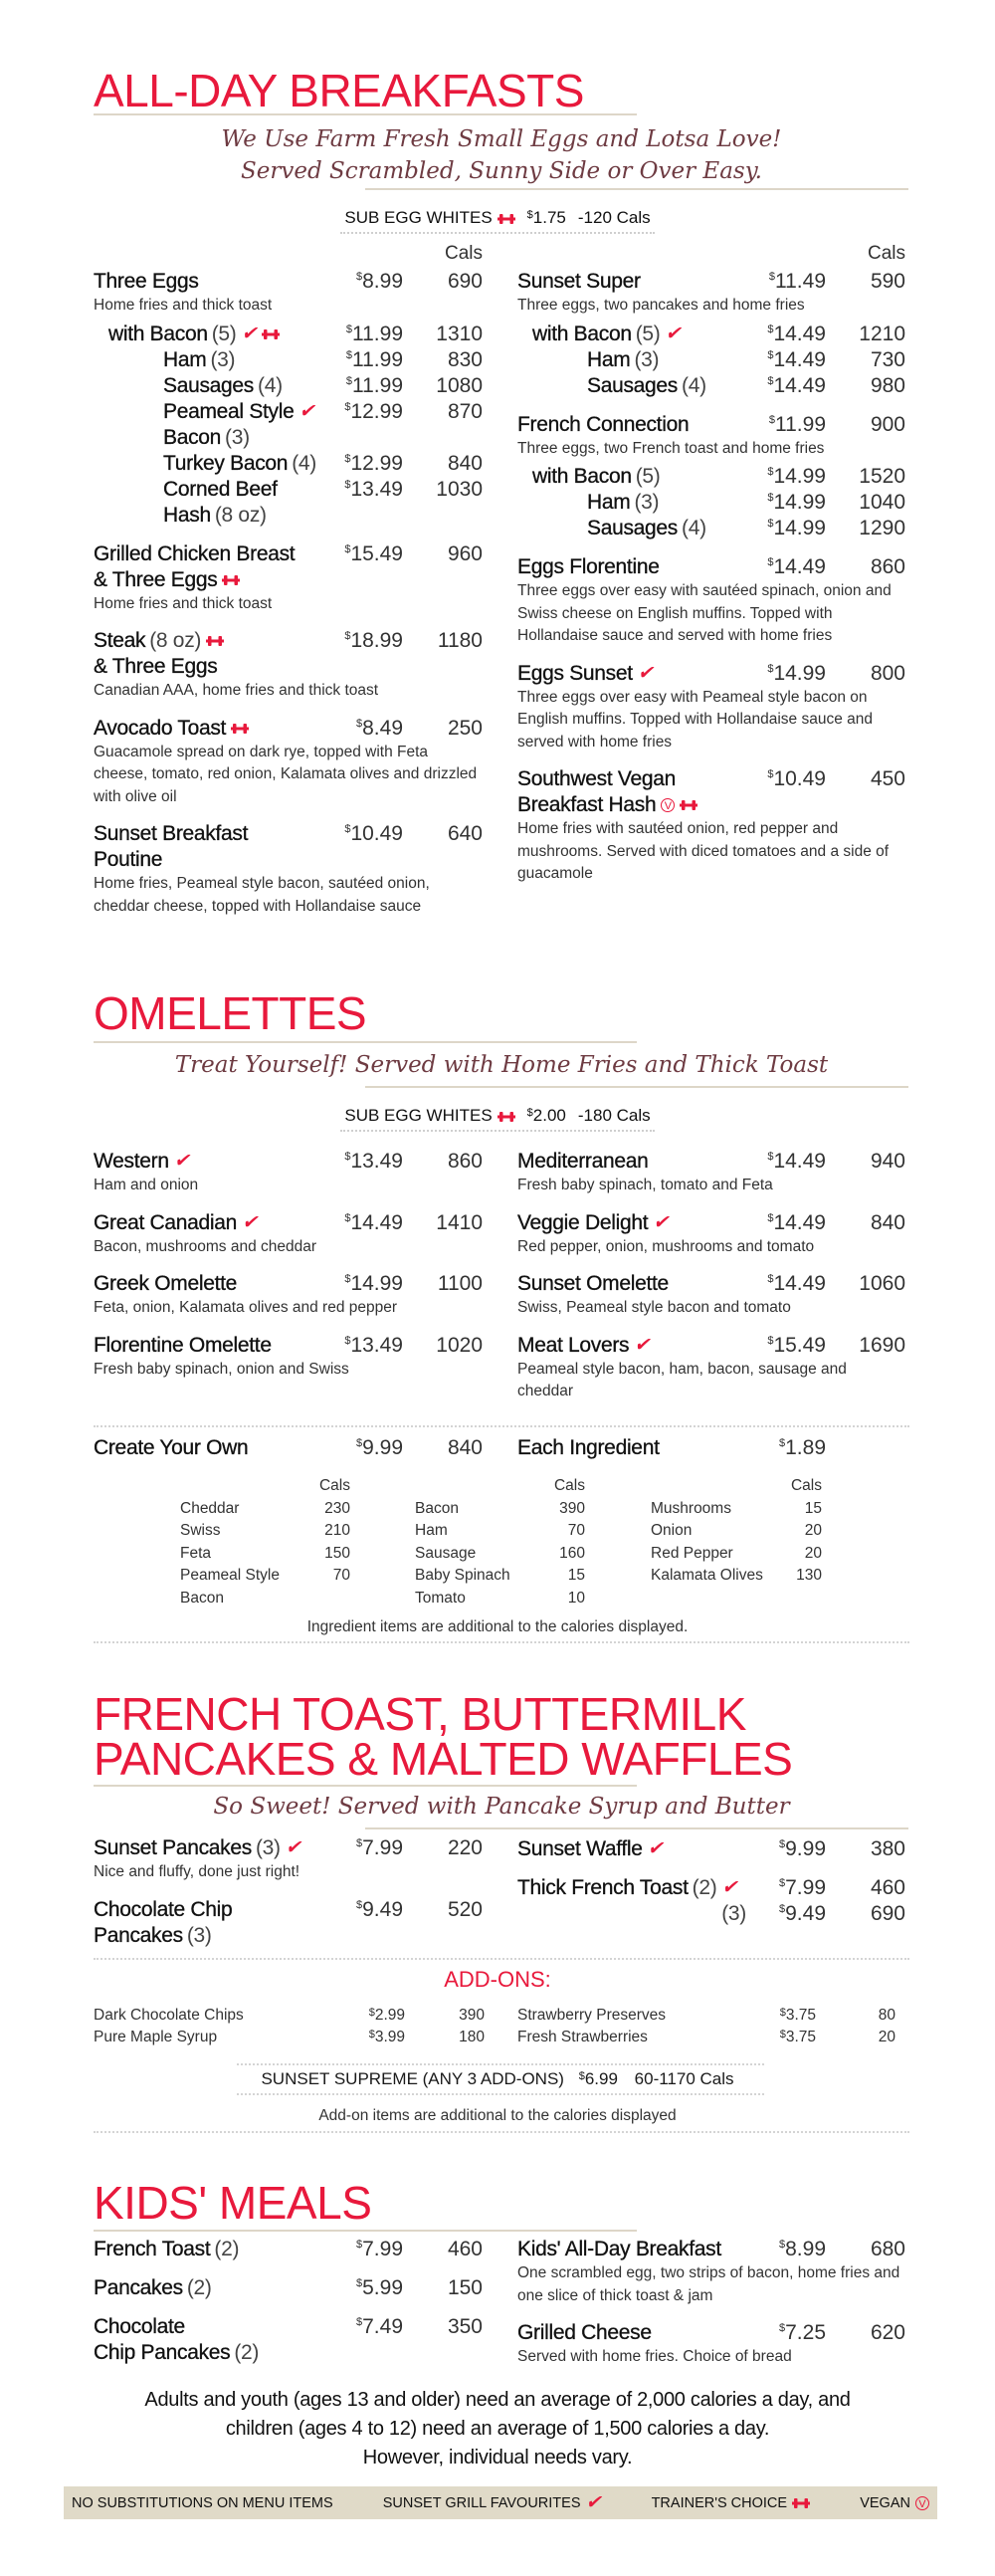 Image resolution: width=995 pixels, height=2576 pixels. What do you see at coordinates (363, 641) in the screenshot?
I see `item-price: $18.99` at bounding box center [363, 641].